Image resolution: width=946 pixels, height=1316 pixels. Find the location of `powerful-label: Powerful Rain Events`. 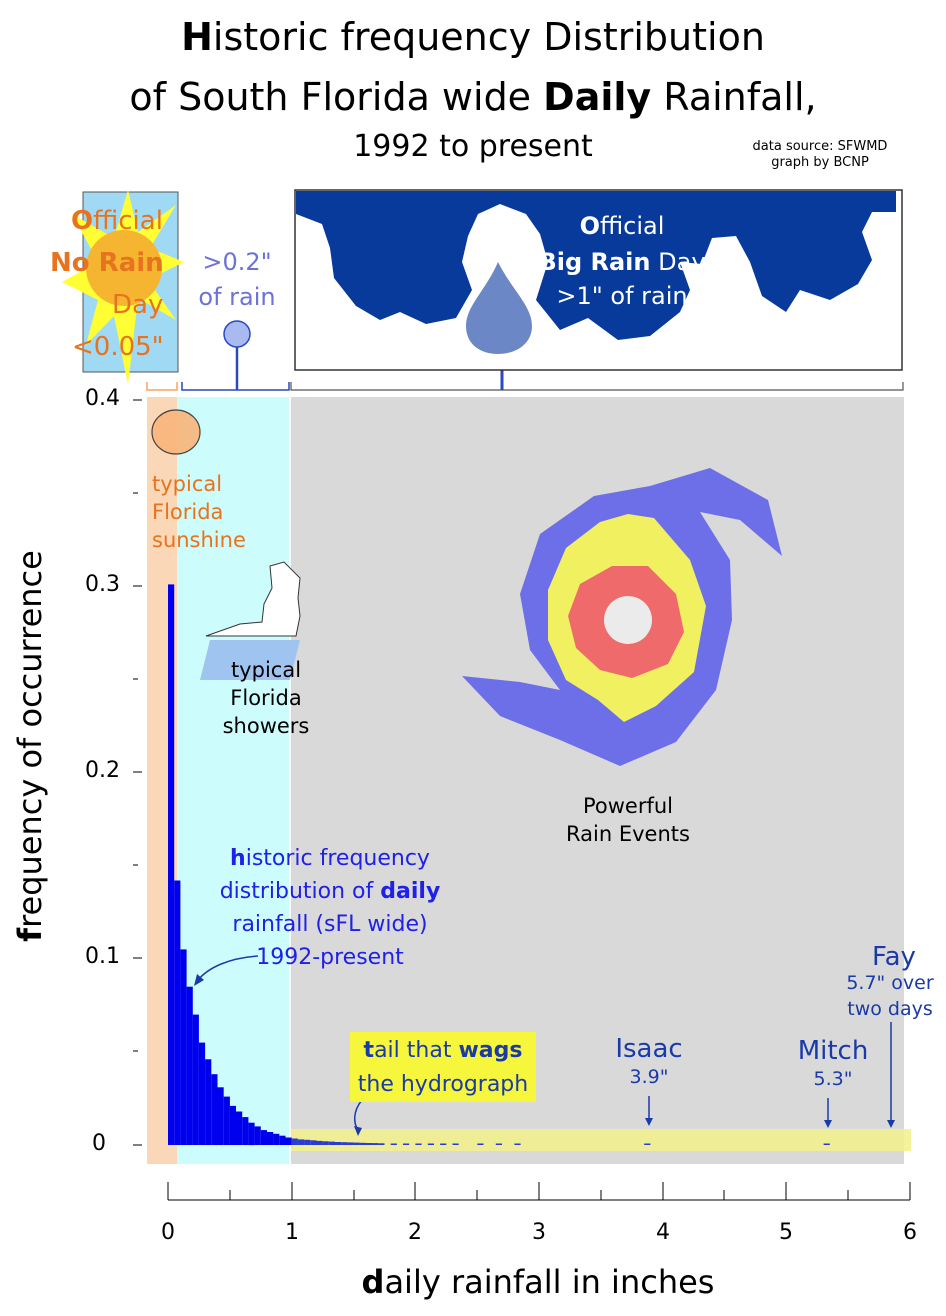

powerful-label: Powerful Rain Events is located at coordinates (628, 820).